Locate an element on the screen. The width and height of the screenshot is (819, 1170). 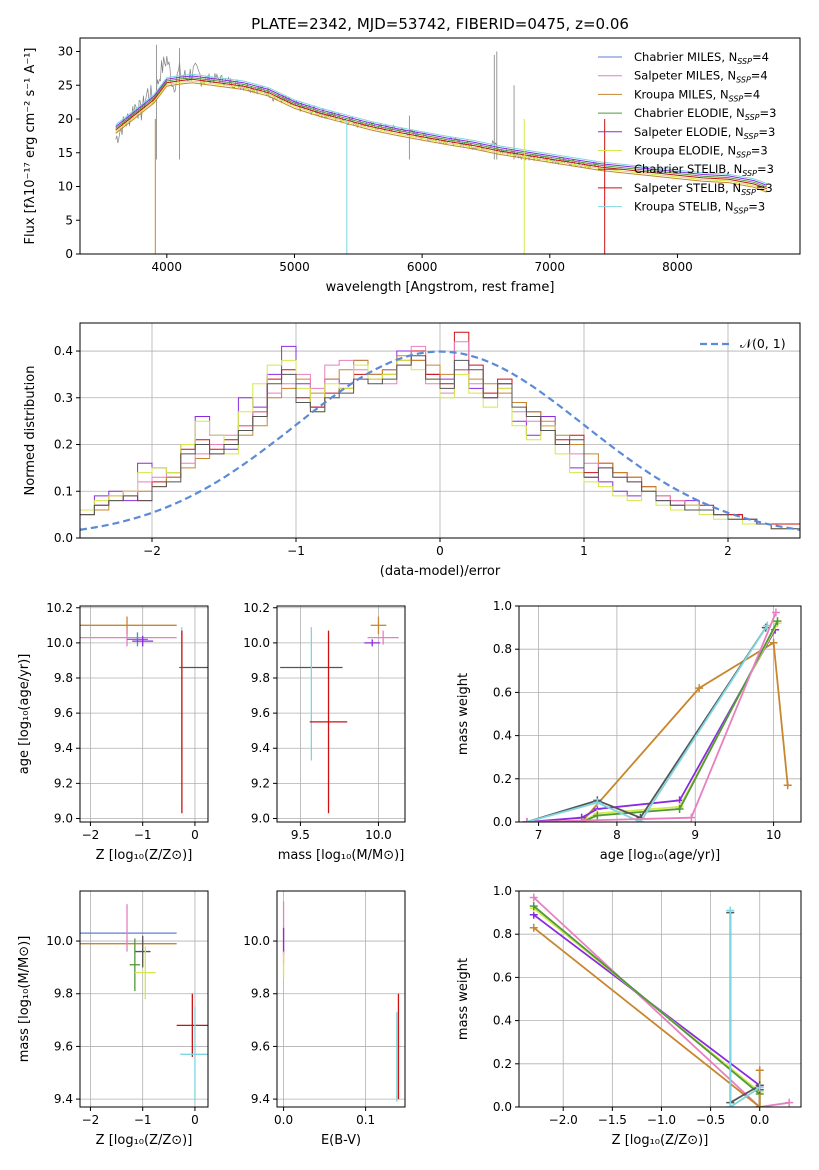
y-axis-label: mass weight is located at coordinates (463, 714).